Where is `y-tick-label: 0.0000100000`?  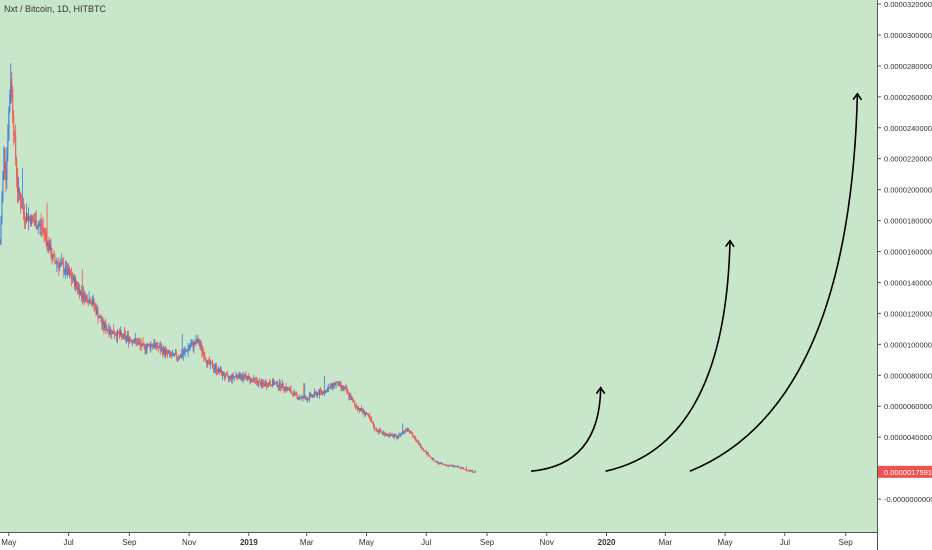
y-tick-label: 0.0000100000 is located at coordinates (908, 344).